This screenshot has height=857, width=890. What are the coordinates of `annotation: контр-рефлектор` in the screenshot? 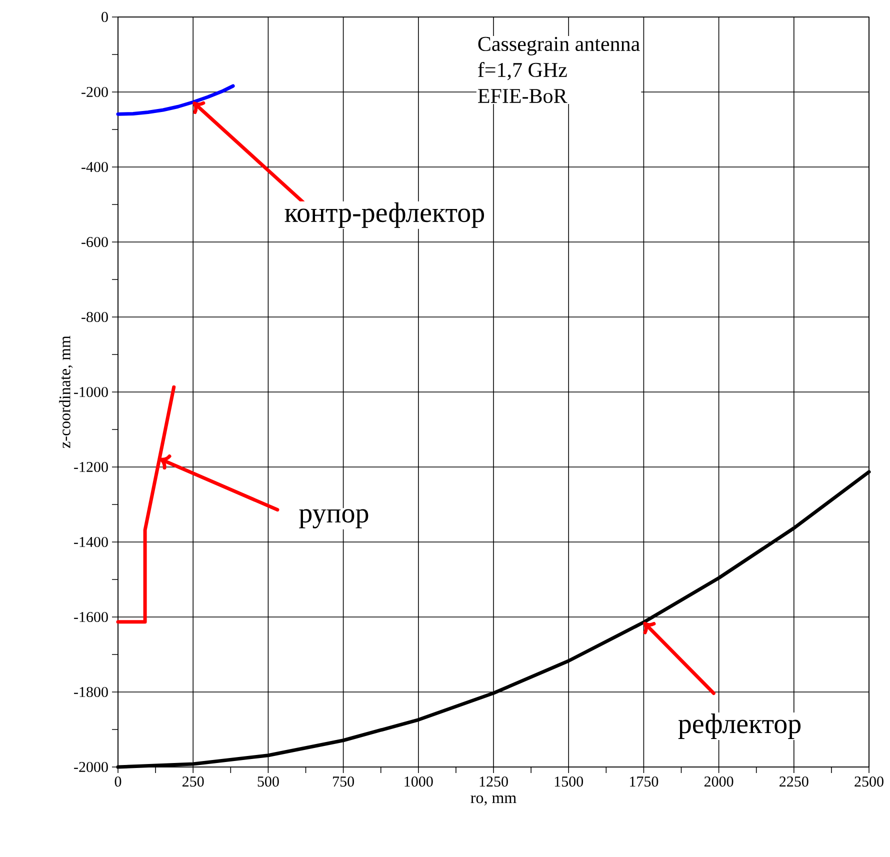 It's located at (384, 215).